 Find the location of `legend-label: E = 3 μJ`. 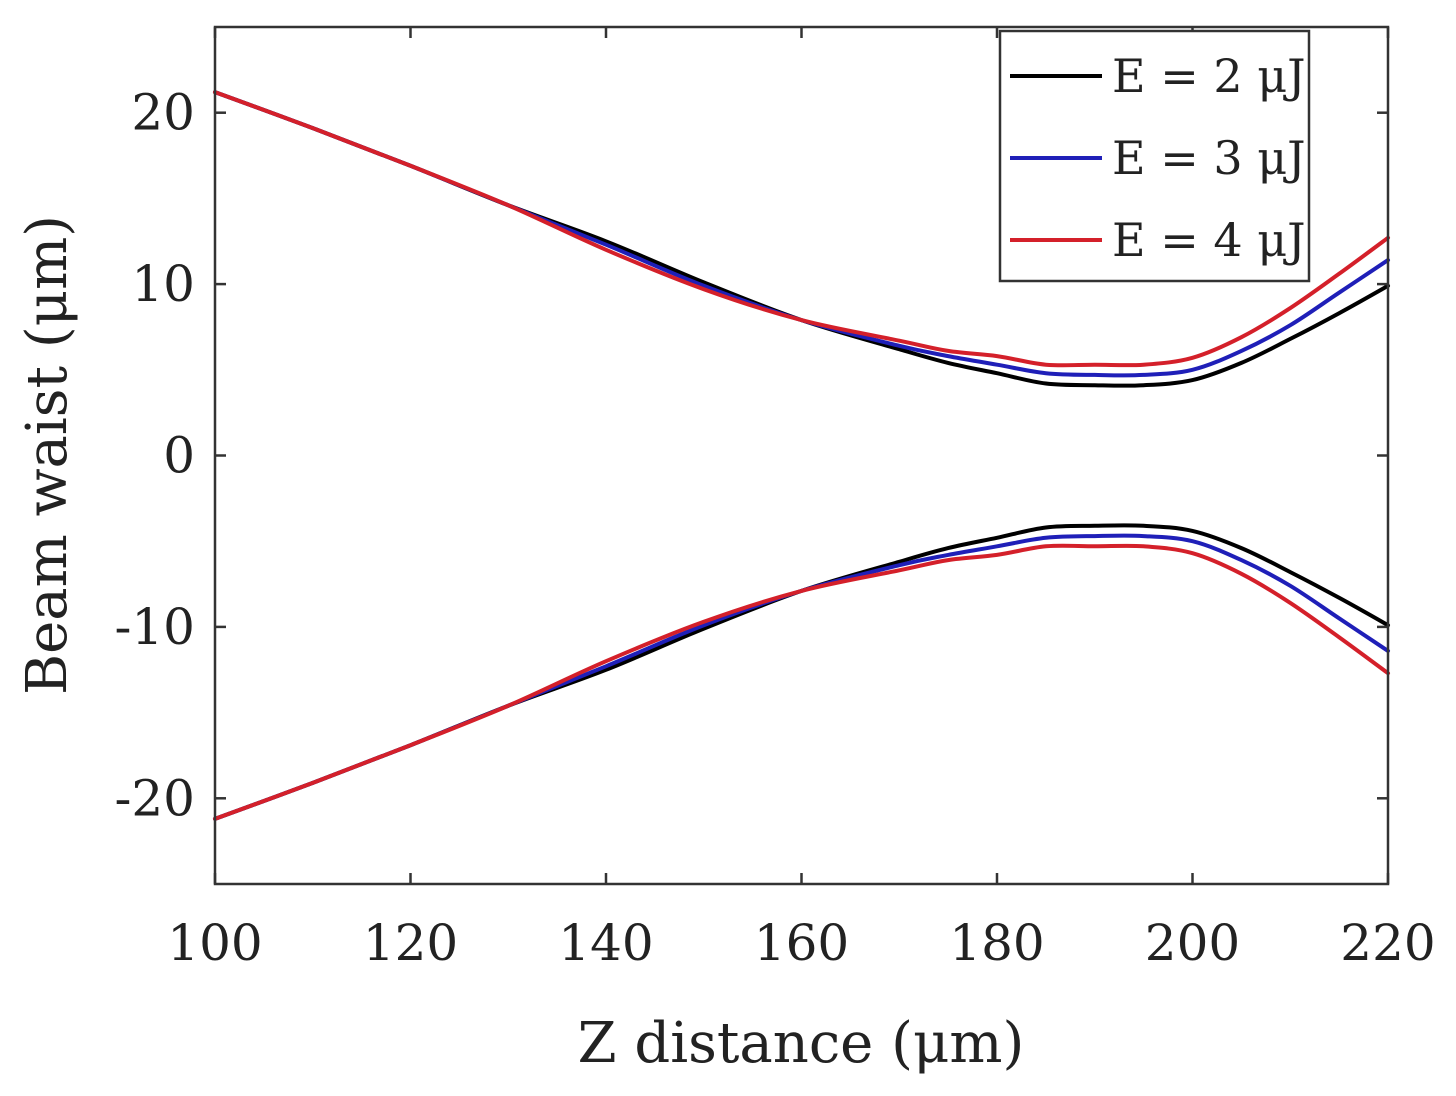

legend-label: E = 3 μJ is located at coordinates (1209, 158).